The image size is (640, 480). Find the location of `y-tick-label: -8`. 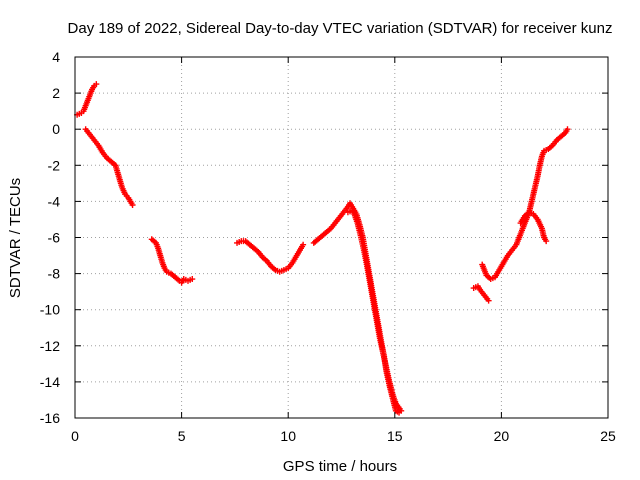

y-tick-label: -8 is located at coordinates (54, 274).